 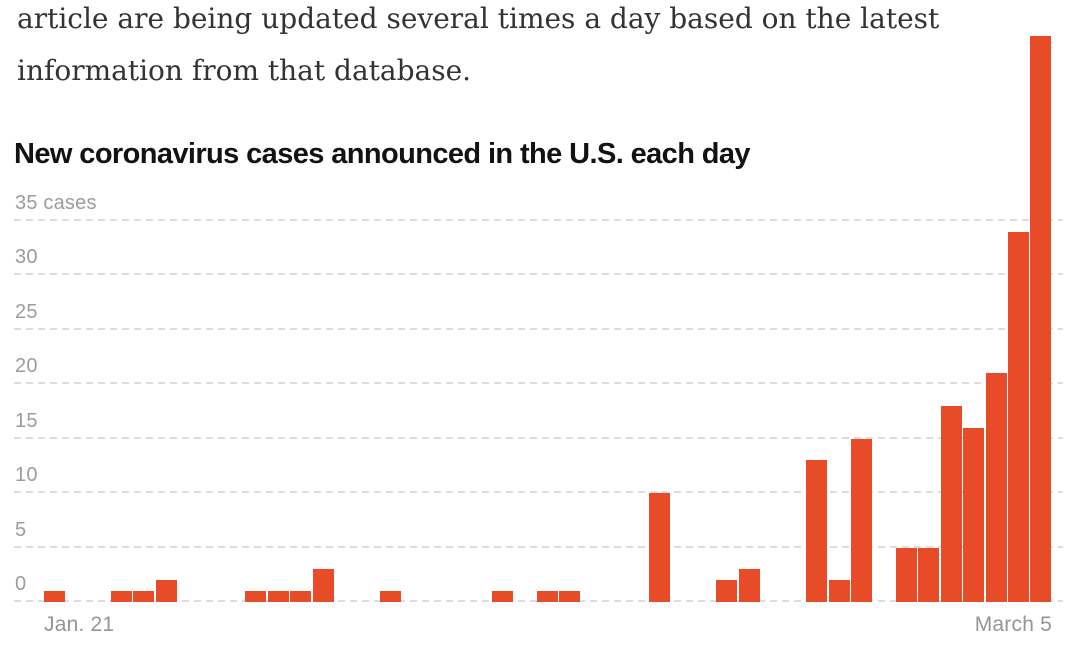 What do you see at coordinates (56, 202) in the screenshot?
I see `y-axis-label-35: 35 cases` at bounding box center [56, 202].